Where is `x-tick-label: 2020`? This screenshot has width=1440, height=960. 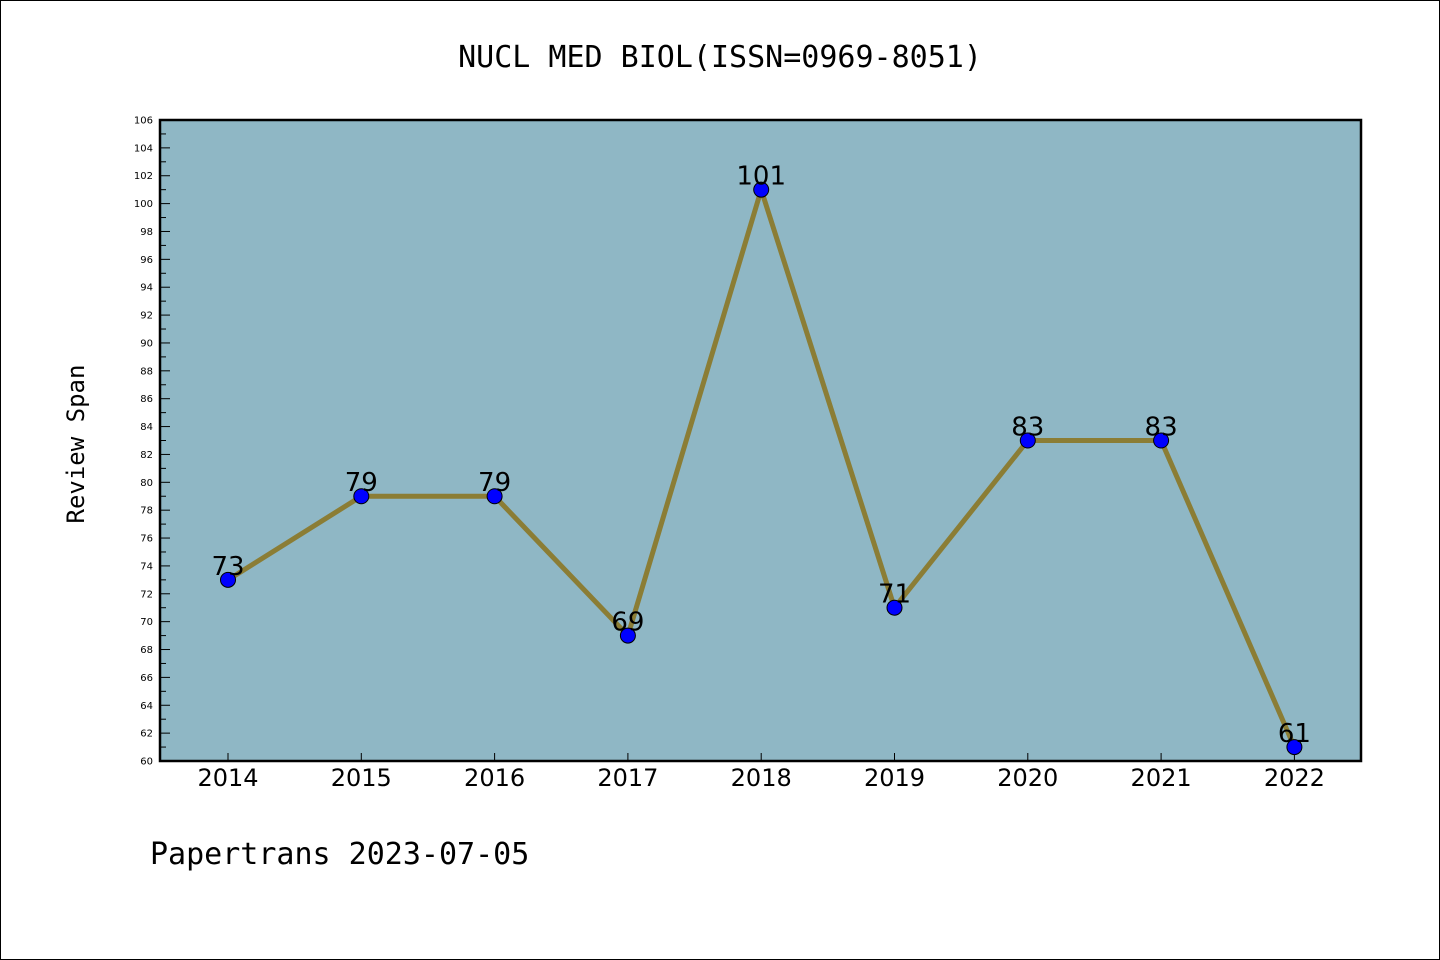 x-tick-label: 2020 is located at coordinates (1027, 778).